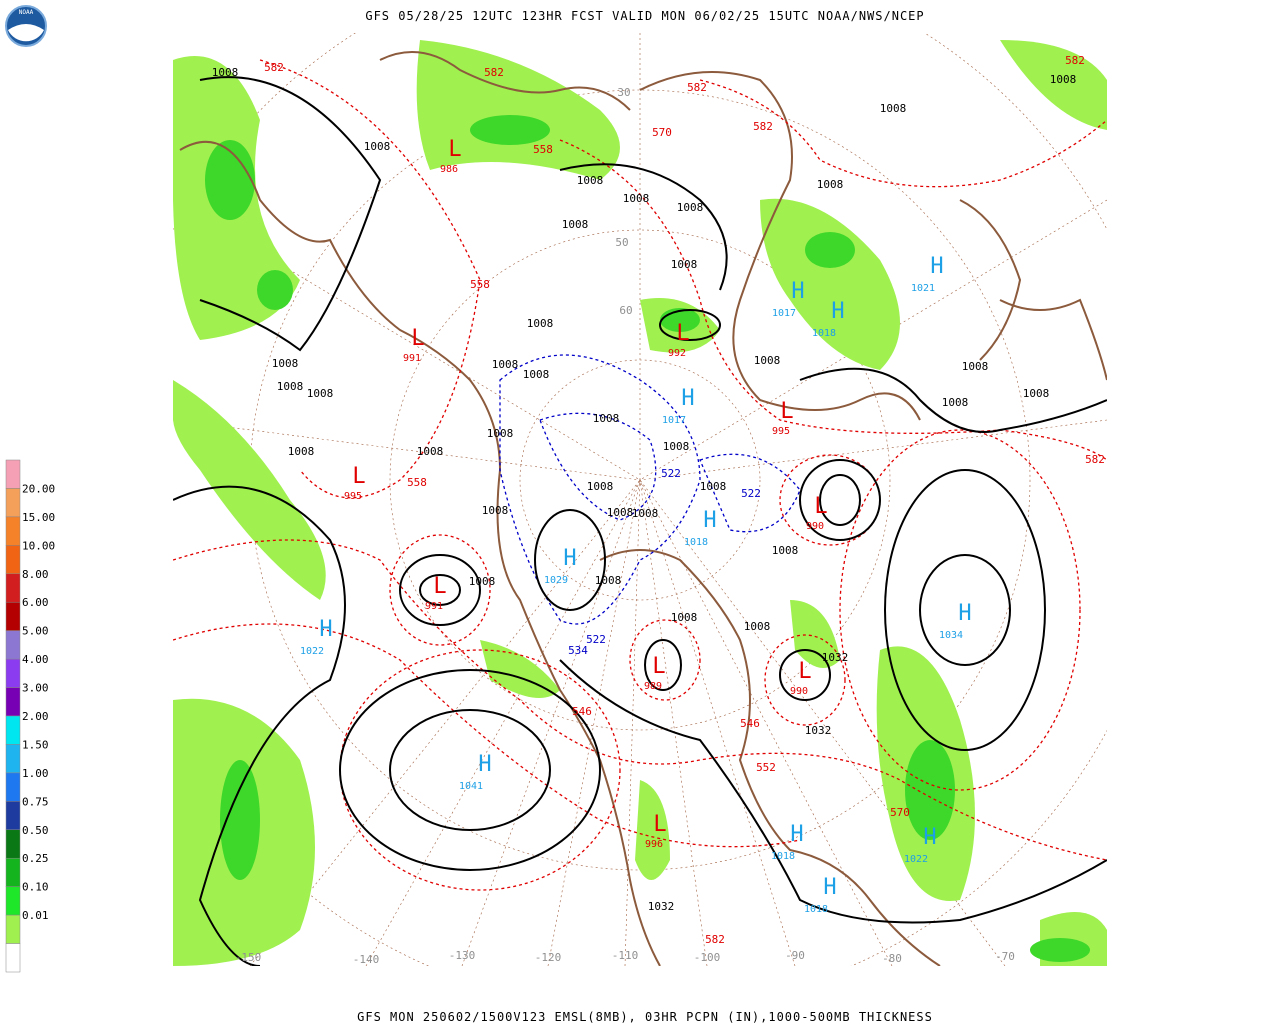  What do you see at coordinates (625, 955) in the screenshot?
I see `longitude-label: -110` at bounding box center [625, 955].